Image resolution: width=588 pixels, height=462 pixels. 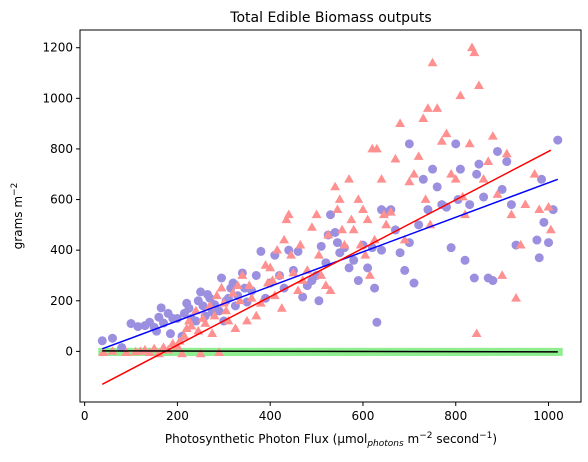 What do you see at coordinates (57, 98) in the screenshot?
I see `y-tick-label: 1000` at bounding box center [57, 98].